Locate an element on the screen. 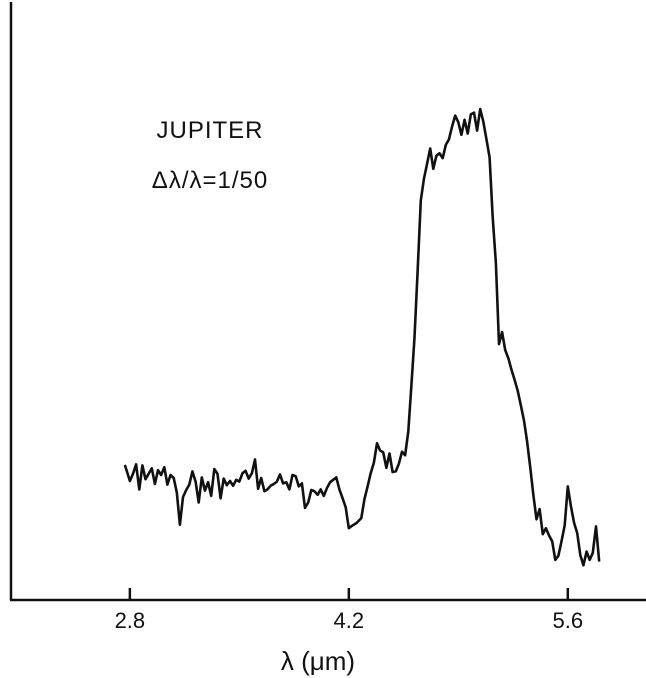 The height and width of the screenshot is (678, 646). annotation-resolution: Δλ/λ=1/50 is located at coordinates (210, 180).